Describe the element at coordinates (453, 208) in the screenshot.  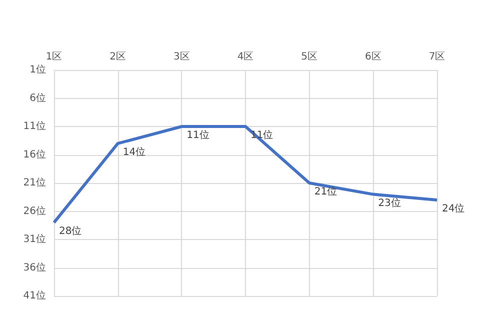
I see `data-label: 24位` at that location.